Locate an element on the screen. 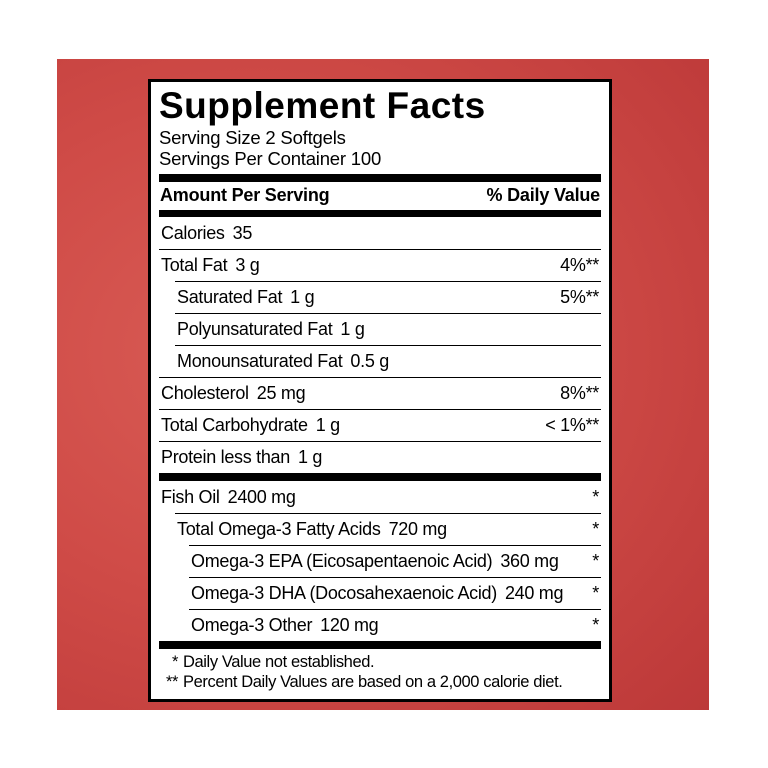 This screenshot has width=768, height=768. supplement-facts-title: Supplement Facts is located at coordinates (322, 105).